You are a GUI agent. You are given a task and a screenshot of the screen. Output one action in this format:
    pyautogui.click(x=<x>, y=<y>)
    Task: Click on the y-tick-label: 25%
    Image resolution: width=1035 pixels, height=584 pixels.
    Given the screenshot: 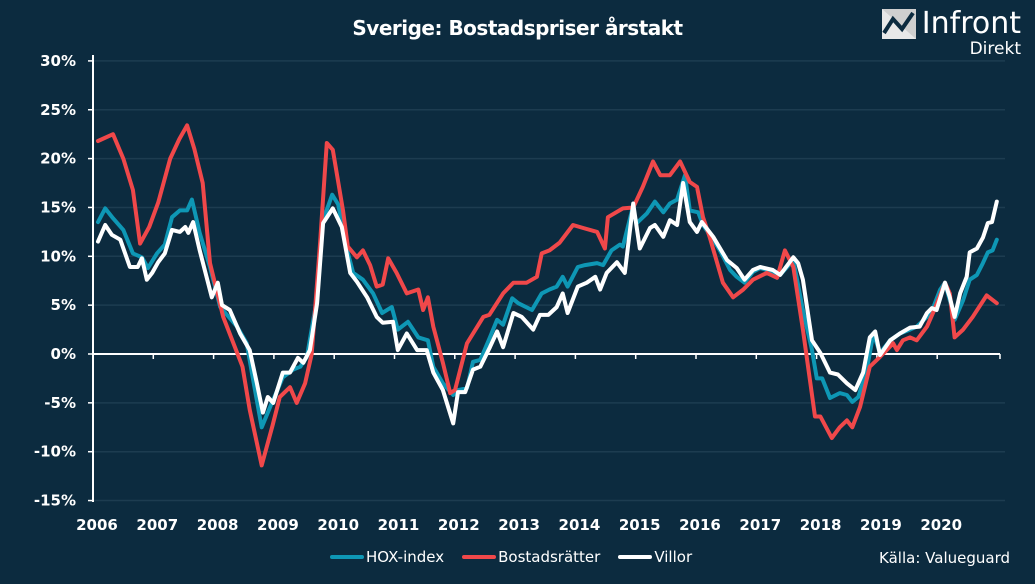 What is the action you would take?
    pyautogui.click(x=58, y=110)
    